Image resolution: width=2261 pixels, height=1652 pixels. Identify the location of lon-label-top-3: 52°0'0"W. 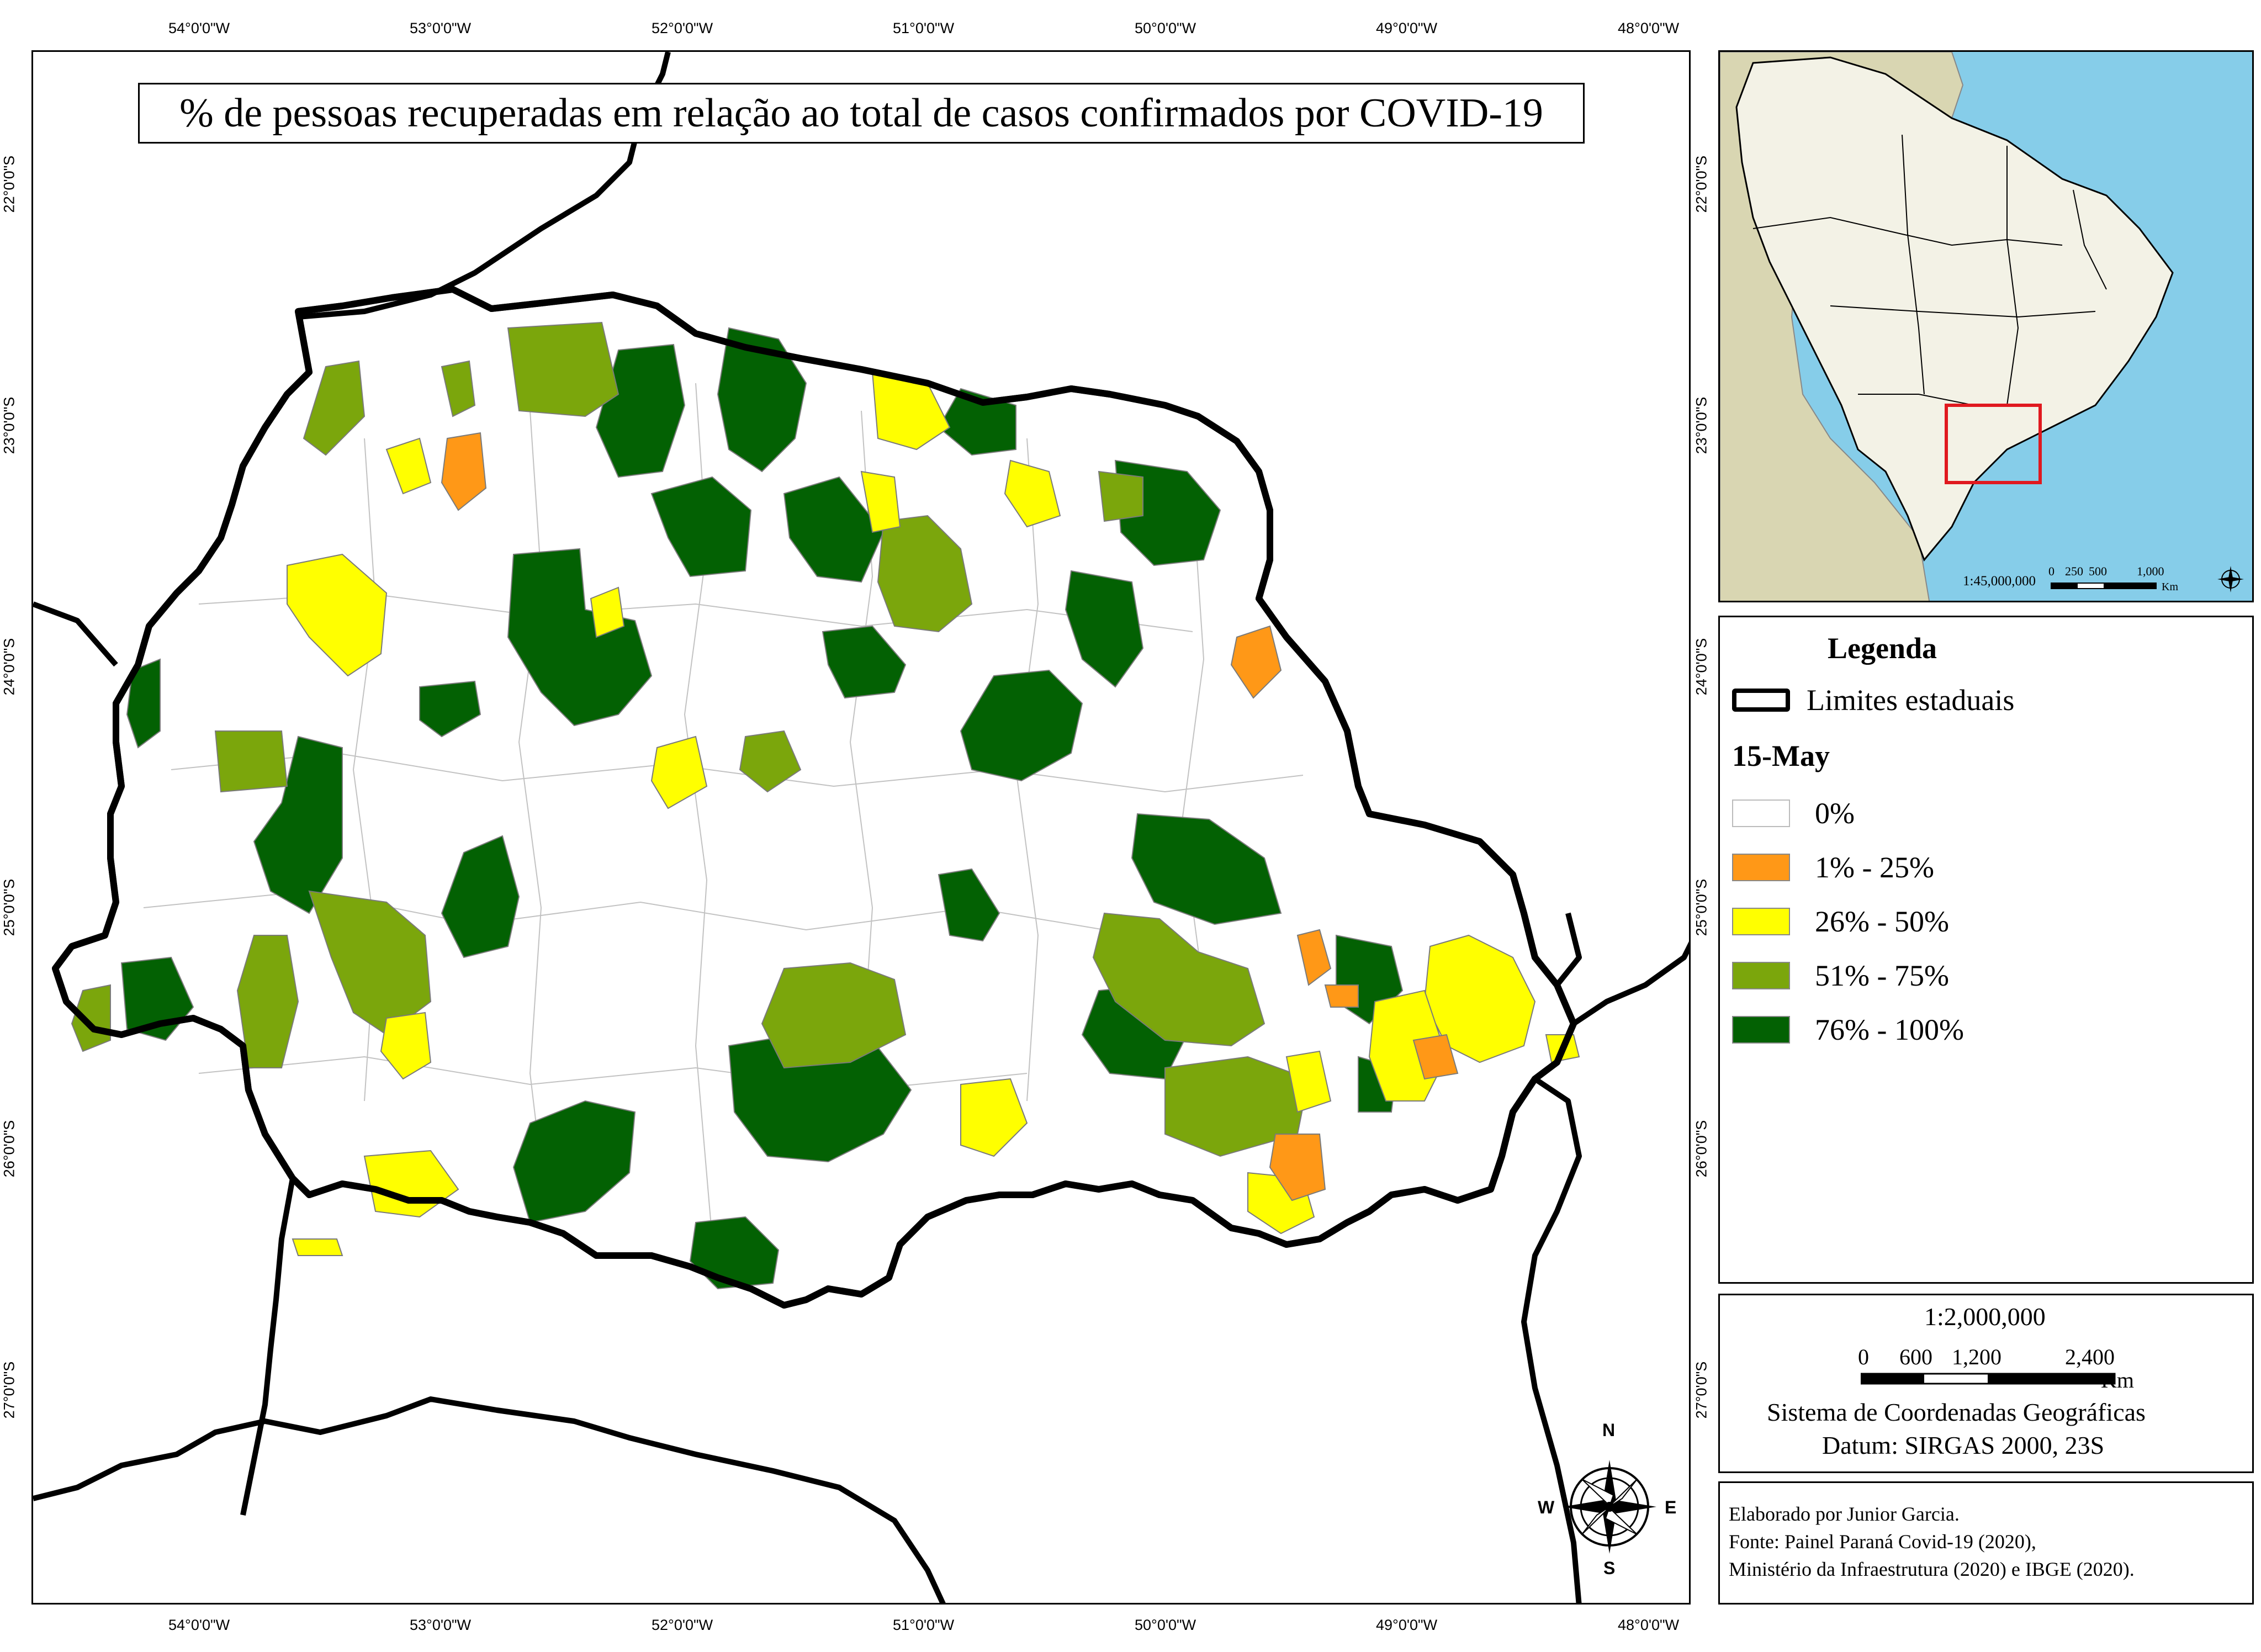
(682, 28).